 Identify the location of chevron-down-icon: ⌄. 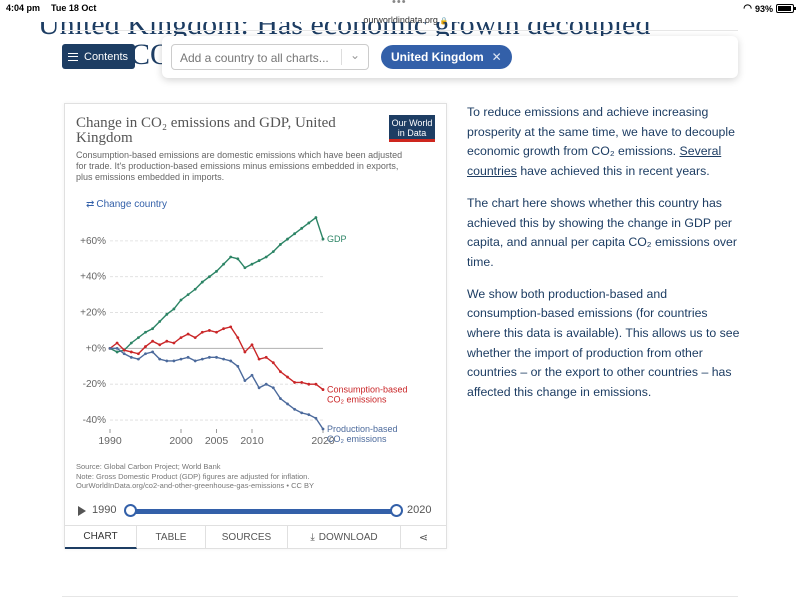
(354, 55).